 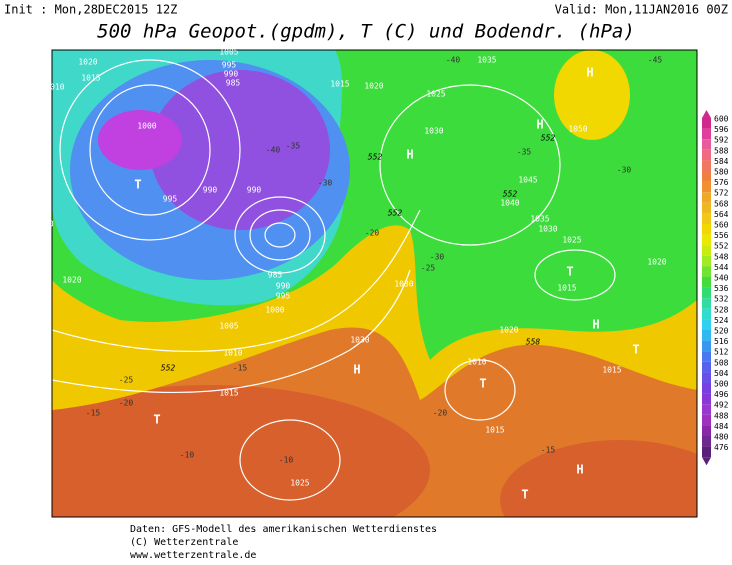 I want to click on temperature-label: -10, so click(x=286, y=460).